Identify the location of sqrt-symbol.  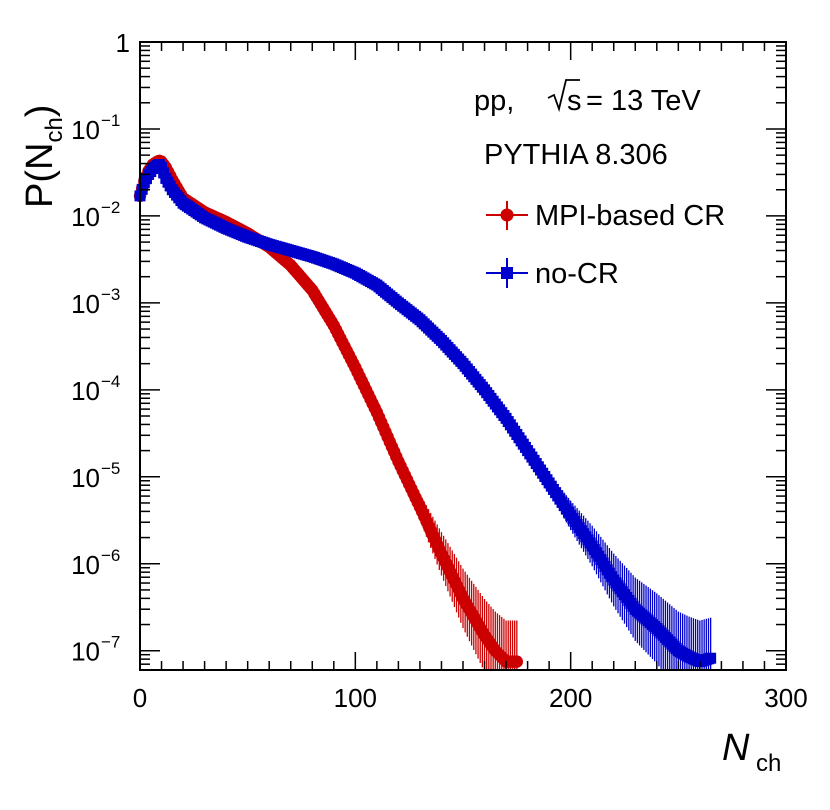
(563, 96).